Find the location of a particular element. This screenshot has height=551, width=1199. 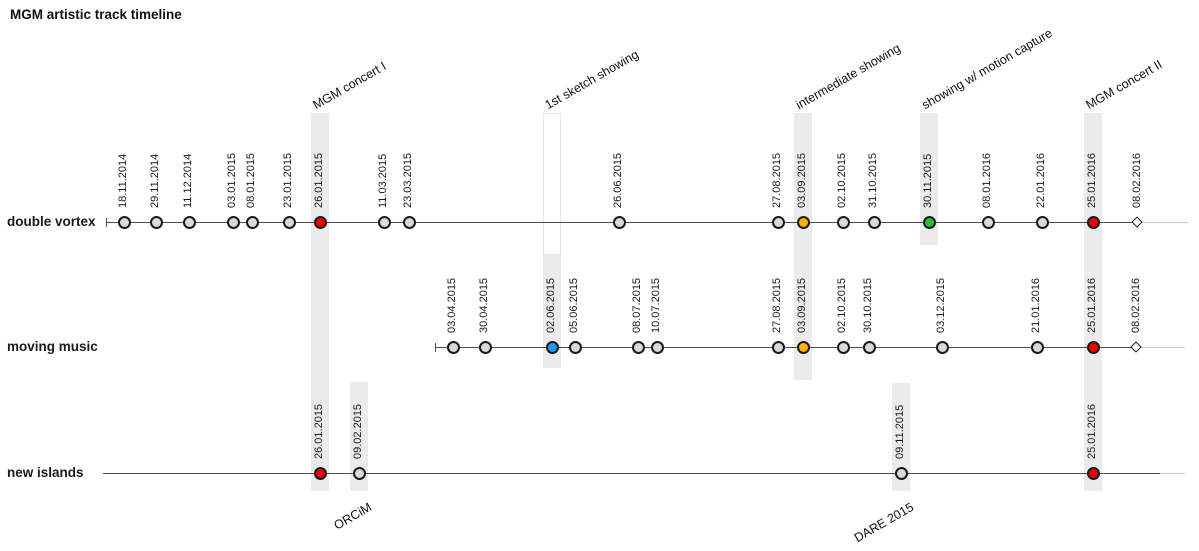

track-label: moving music is located at coordinates (52, 346).